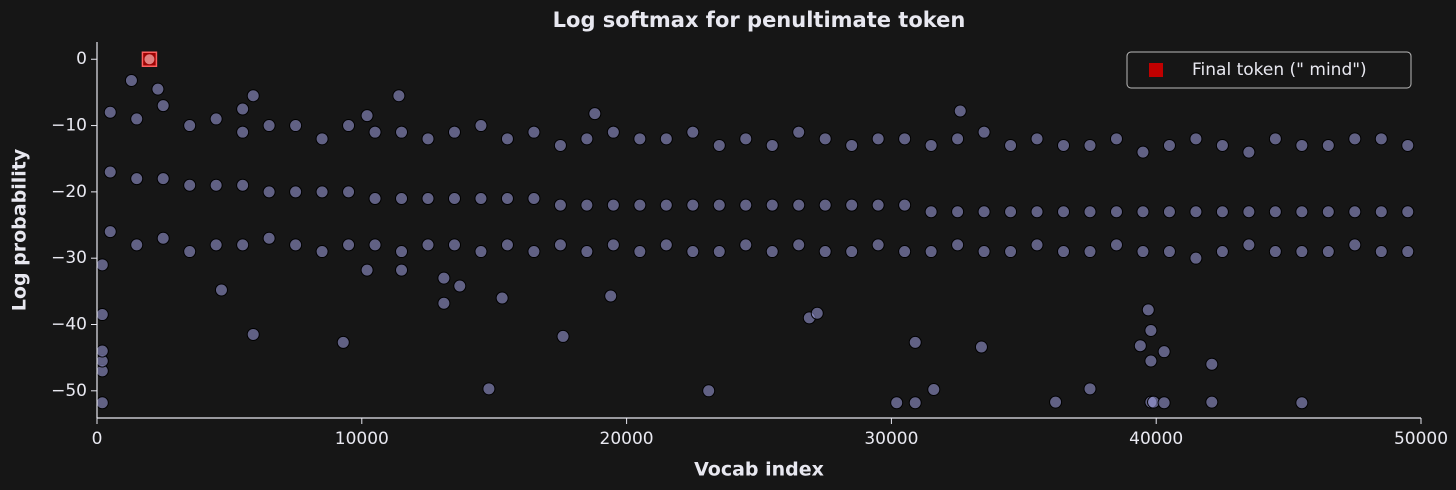  What do you see at coordinates (97, 439) in the screenshot?
I see `x-tick-label: 0` at bounding box center [97, 439].